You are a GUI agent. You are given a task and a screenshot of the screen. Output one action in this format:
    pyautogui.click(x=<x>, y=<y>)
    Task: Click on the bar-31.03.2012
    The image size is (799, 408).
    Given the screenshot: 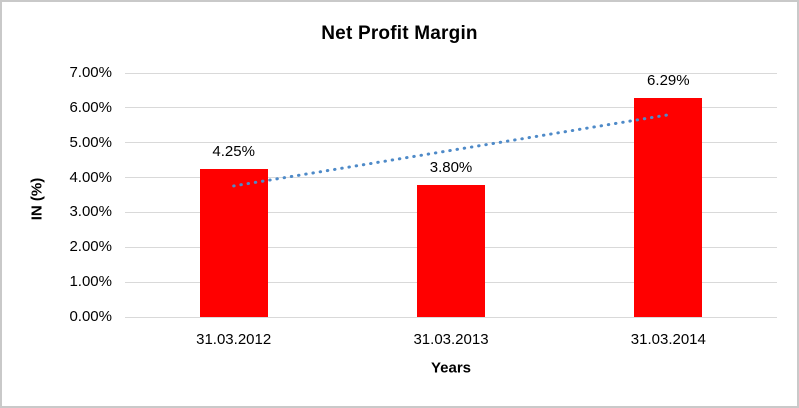 What is the action you would take?
    pyautogui.click(x=233, y=242)
    